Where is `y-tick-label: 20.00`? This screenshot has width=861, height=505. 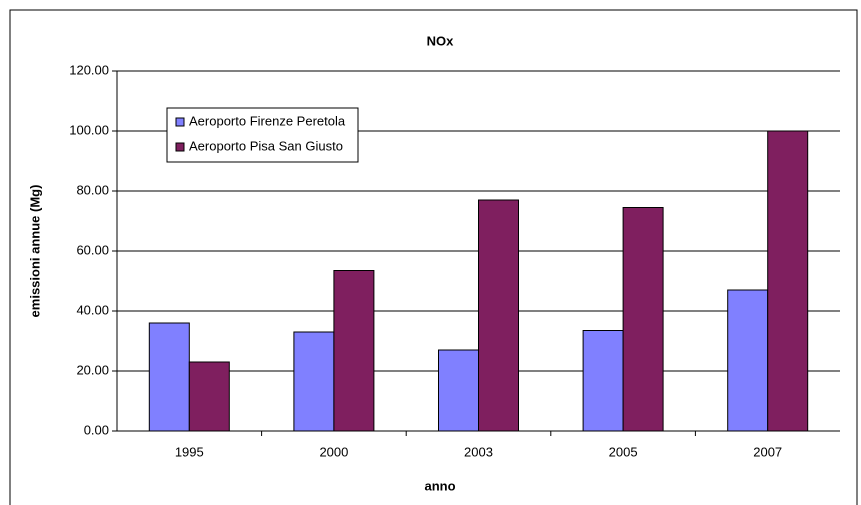 y-tick-label: 20.00 is located at coordinates (92, 369).